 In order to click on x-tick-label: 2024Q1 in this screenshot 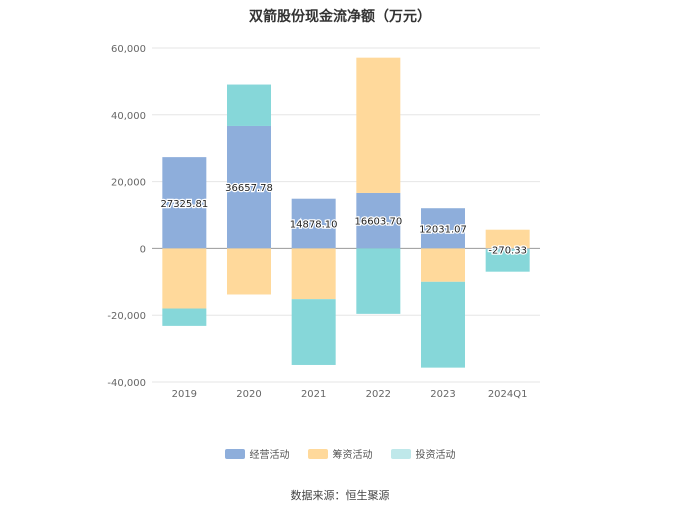, I will do `click(508, 394)`.